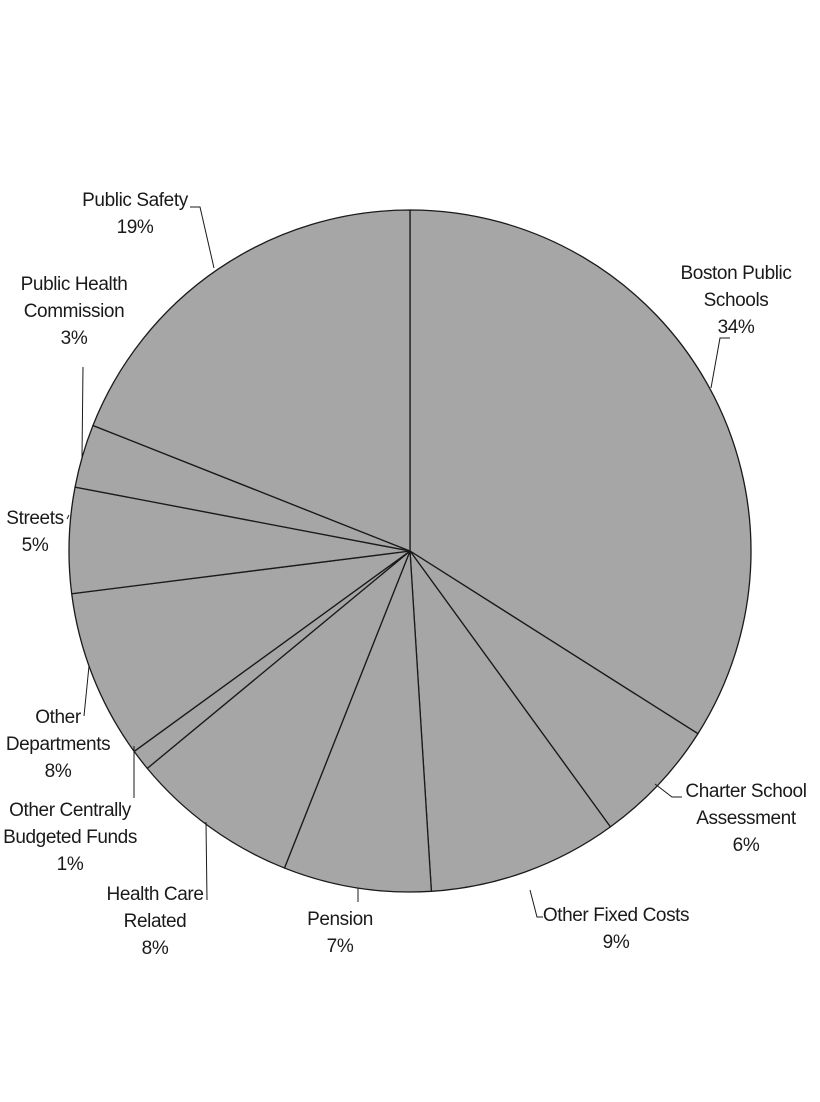 The height and width of the screenshot is (1102, 820). What do you see at coordinates (746, 845) in the screenshot?
I see `slice-percent-charter-school-assessment: 6%` at bounding box center [746, 845].